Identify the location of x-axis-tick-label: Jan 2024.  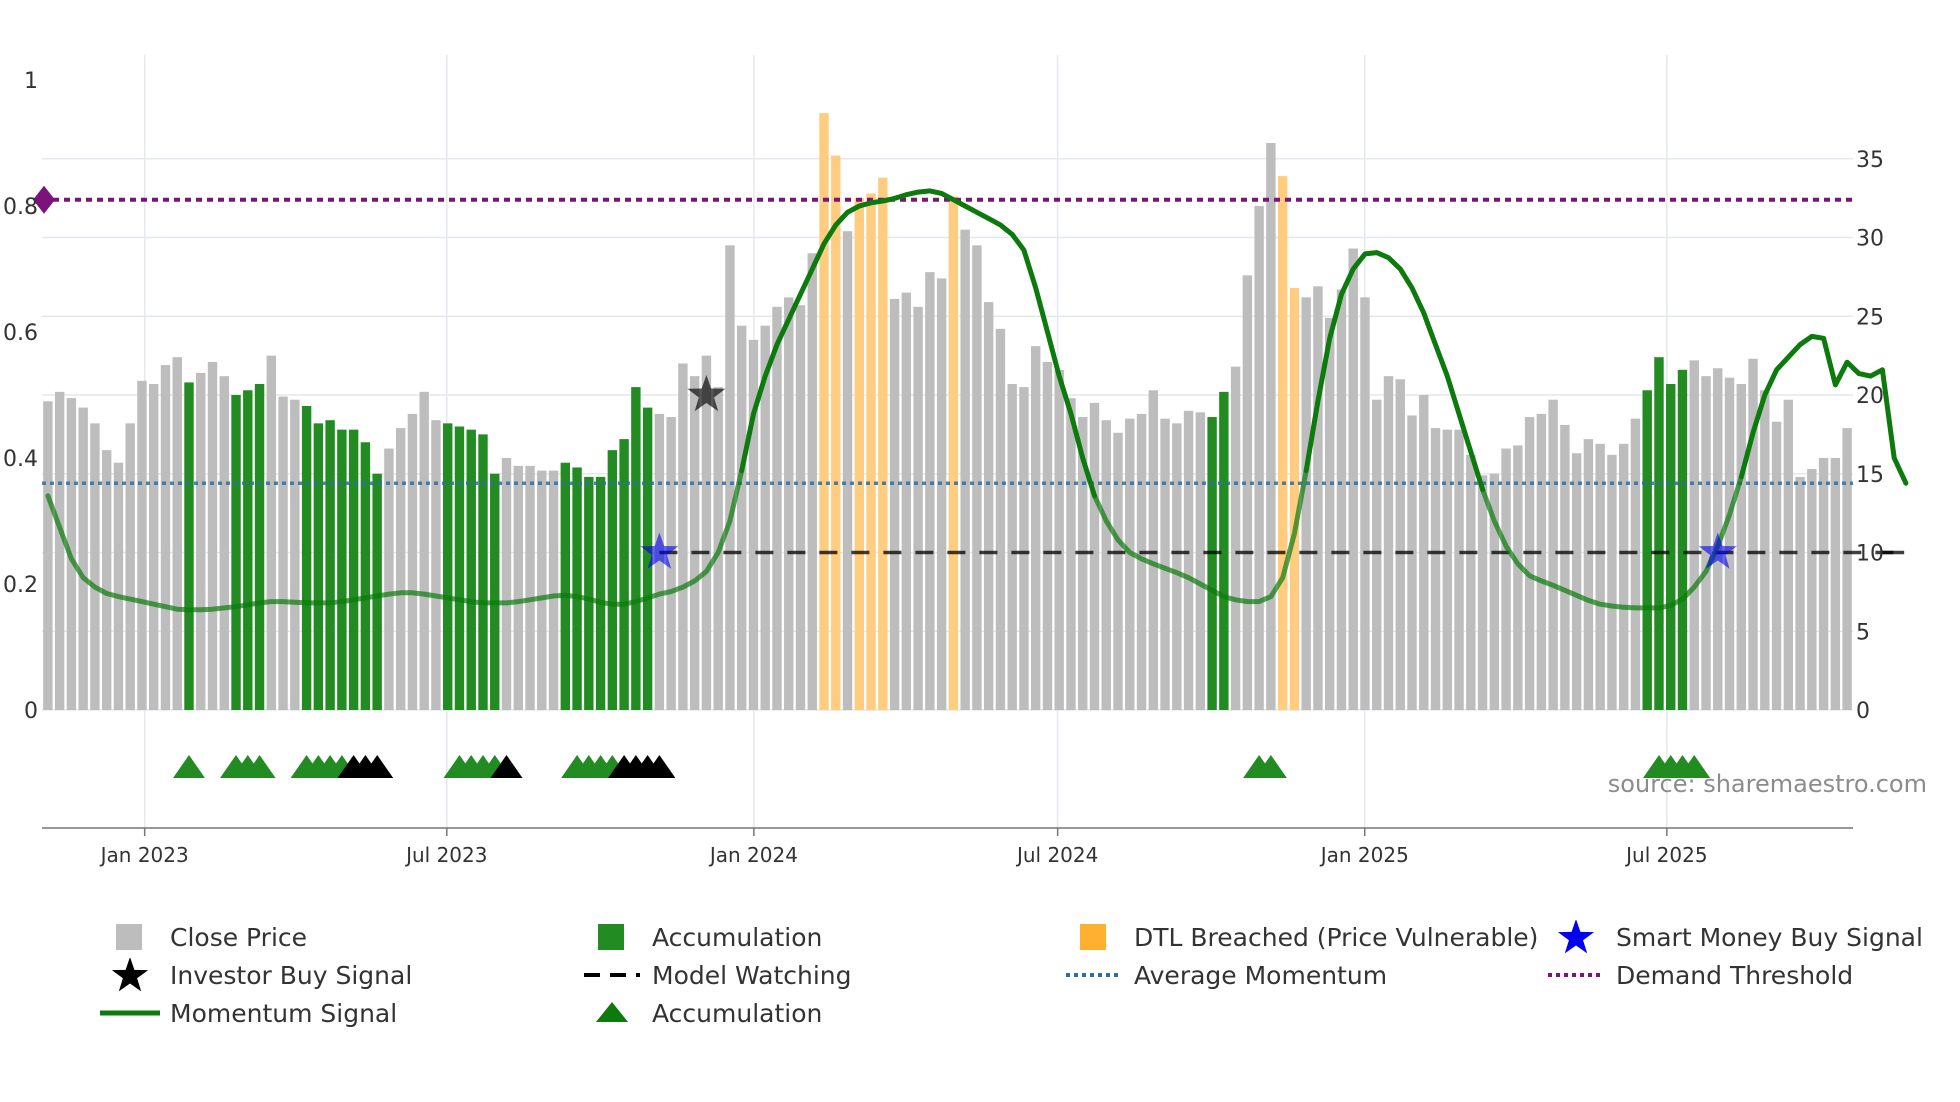
(753, 855).